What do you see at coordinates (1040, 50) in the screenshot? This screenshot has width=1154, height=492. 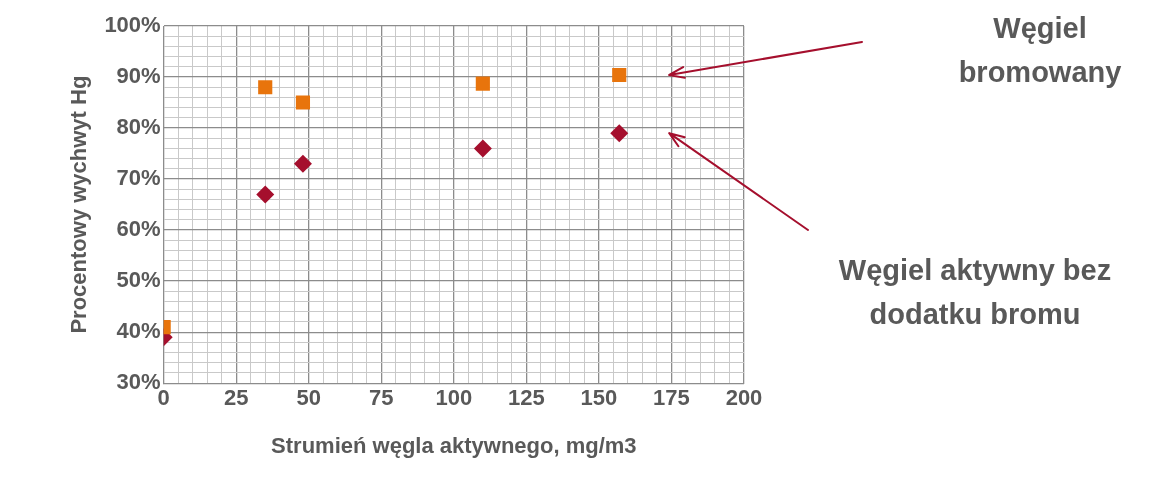 I see `text: Węgiel bromowany` at bounding box center [1040, 50].